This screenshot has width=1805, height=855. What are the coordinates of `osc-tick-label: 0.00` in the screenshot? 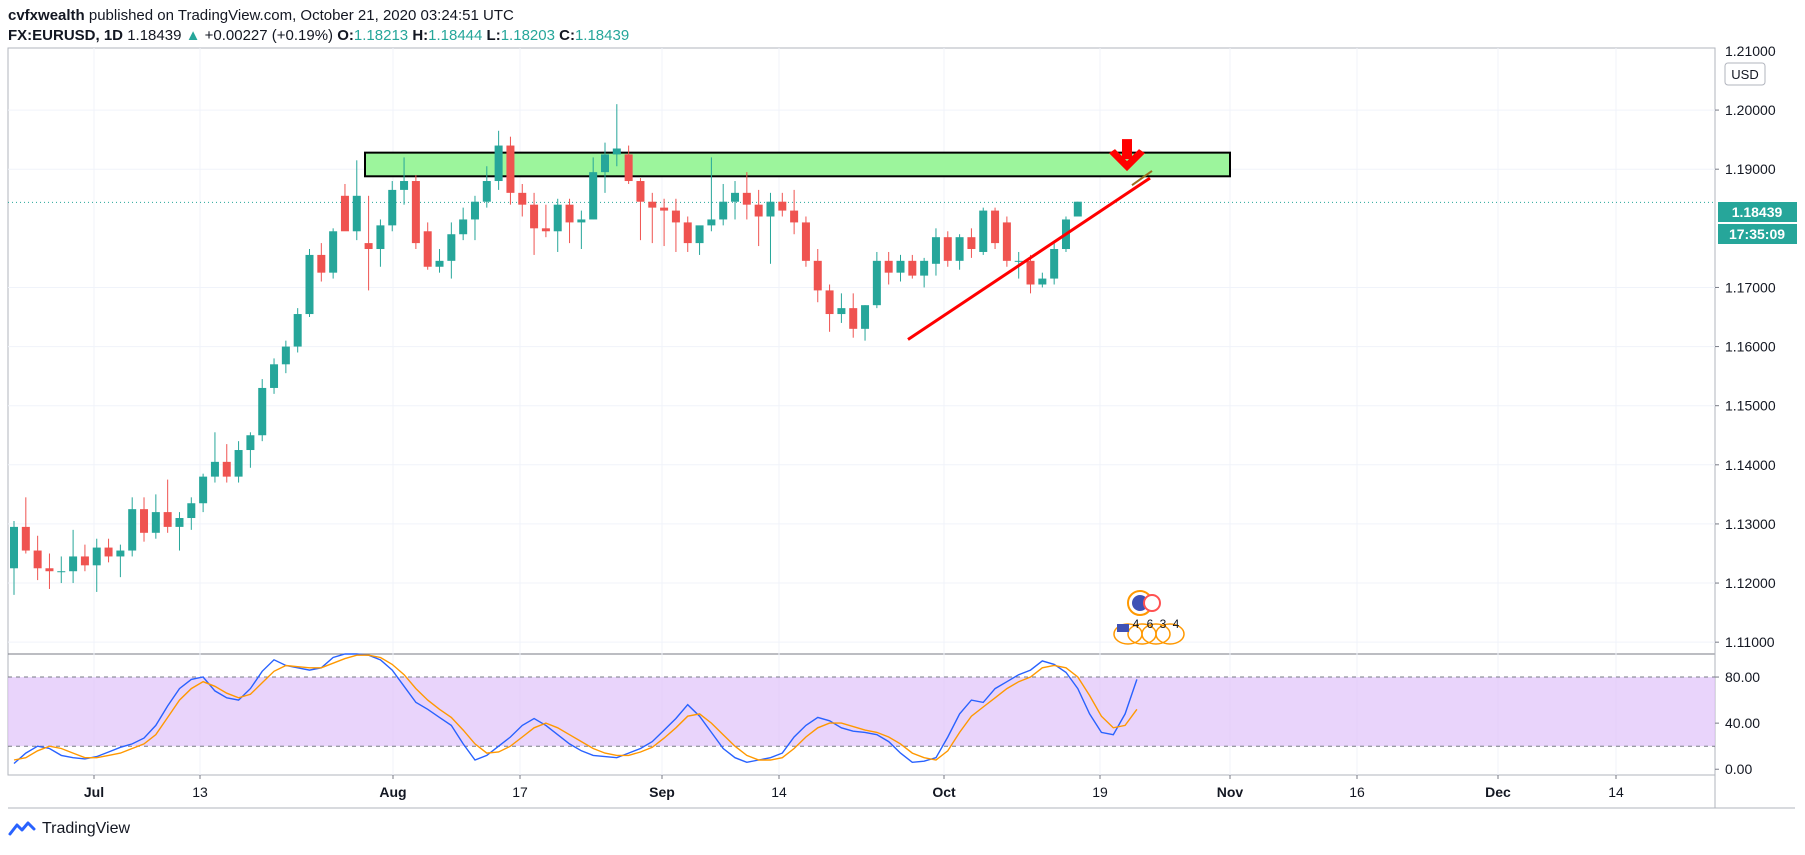 It's located at (1738, 769).